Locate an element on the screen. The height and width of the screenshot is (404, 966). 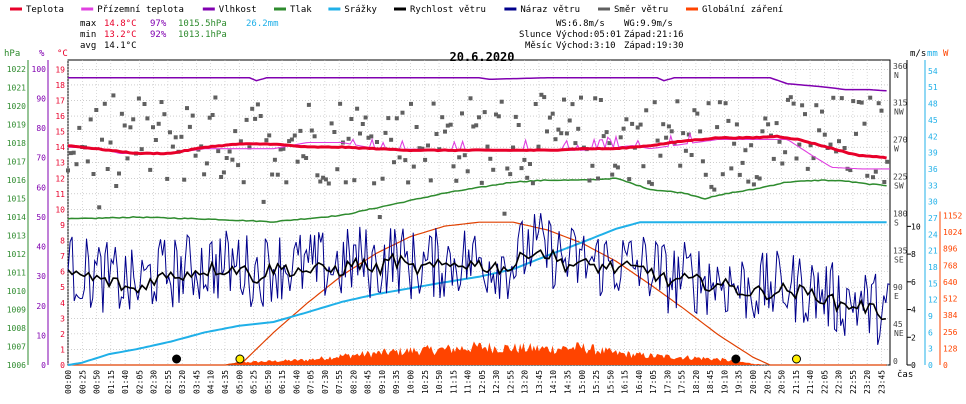
x-tick-24: 10:00 is located at coordinates (411, 382).